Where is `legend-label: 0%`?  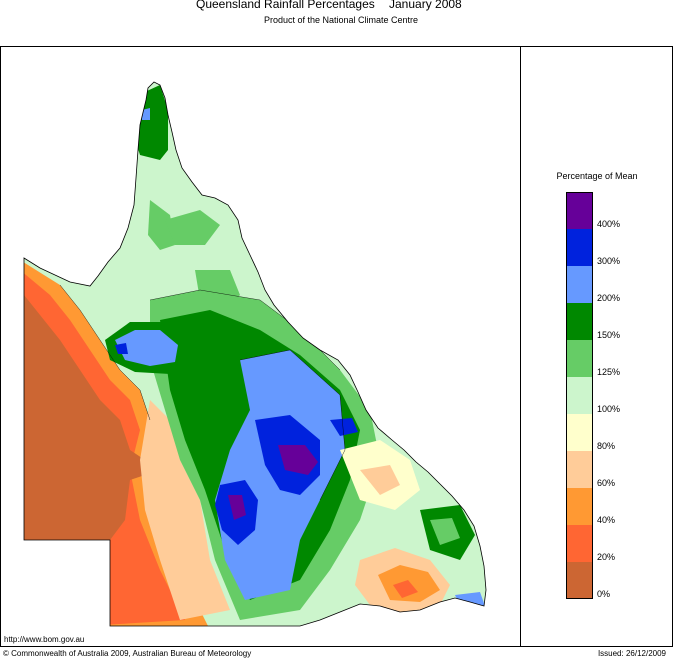 legend-label: 0% is located at coordinates (604, 594).